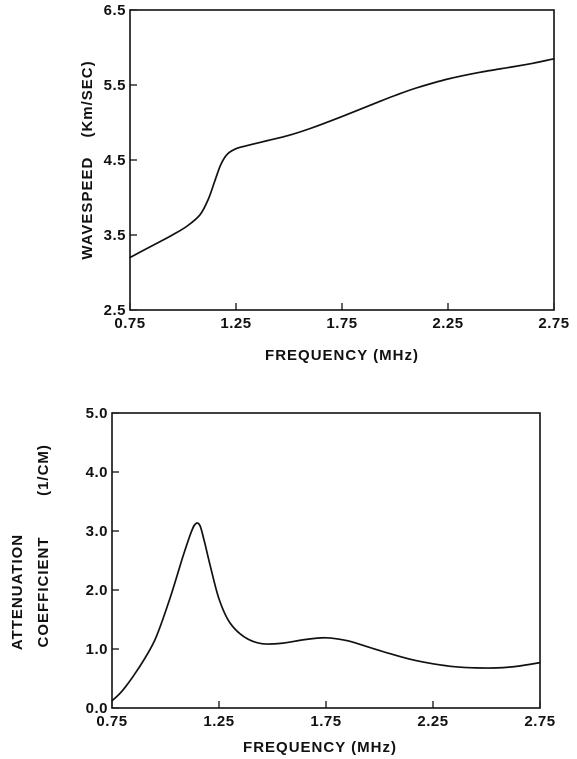 Image resolution: width=577 pixels, height=759 pixels. Describe the element at coordinates (97, 561) in the screenshot. I see `attenuation-y-tick-labels: 0.0 1.0 2.0 3.0 4.0 5.0` at that location.